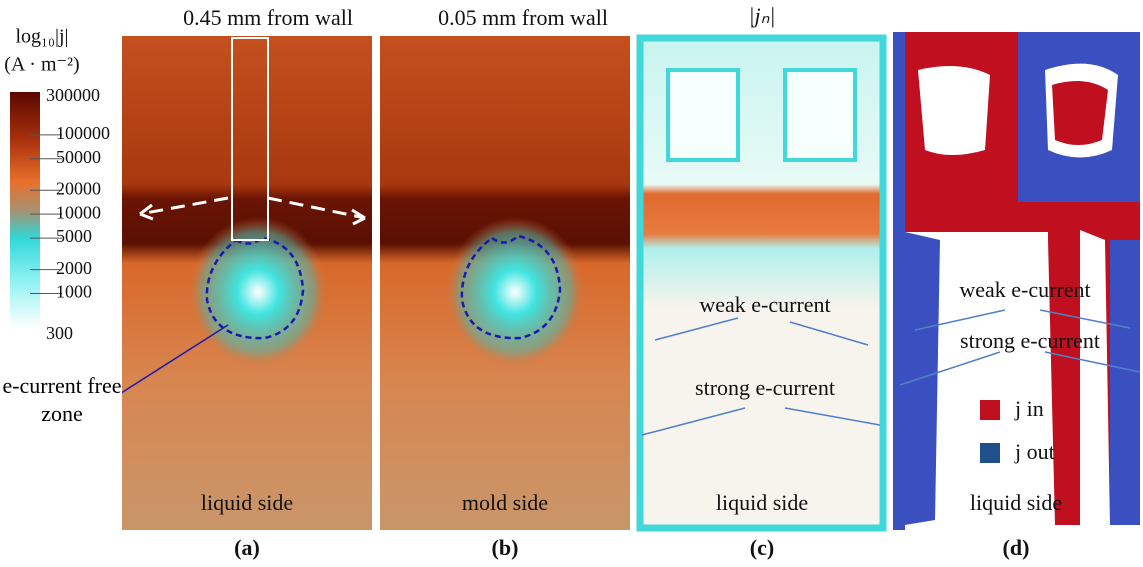 The width and height of the screenshot is (1143, 567). What do you see at coordinates (78, 188) in the screenshot?
I see `colorbar-tick-label: 20000` at bounding box center [78, 188].